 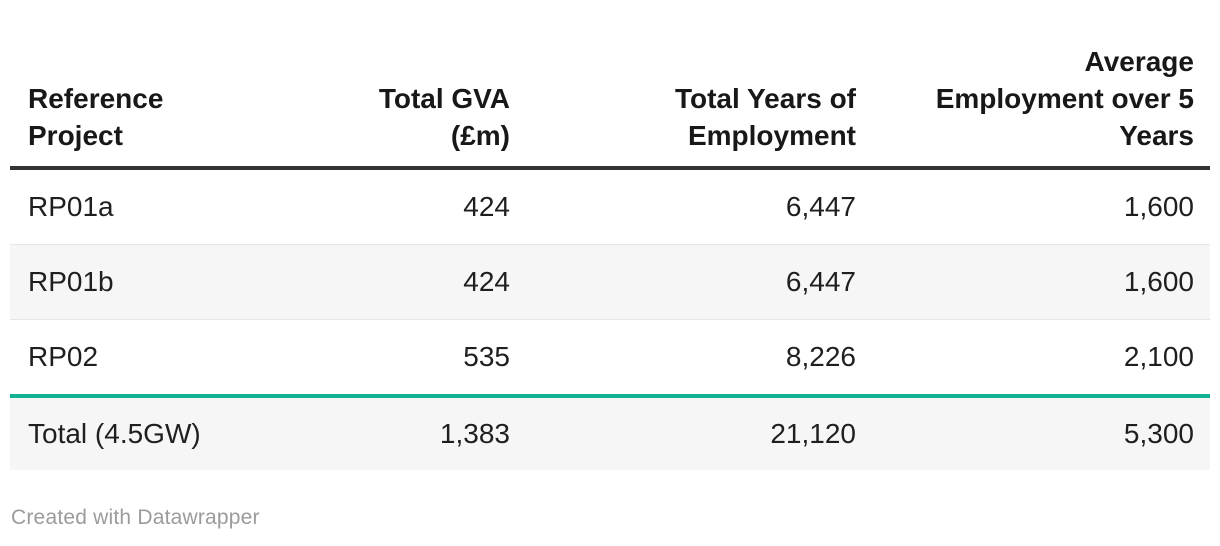 What do you see at coordinates (408, 433) in the screenshot?
I see `cell-total-gva: 1,383` at bounding box center [408, 433].